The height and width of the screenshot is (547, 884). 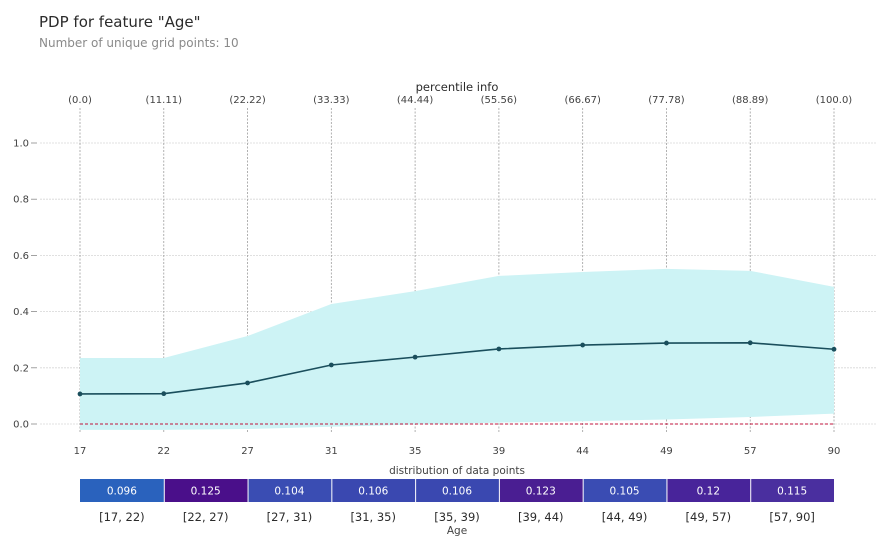 What do you see at coordinates (21, 368) in the screenshot?
I see `y-tick-label: 0.2` at bounding box center [21, 368].